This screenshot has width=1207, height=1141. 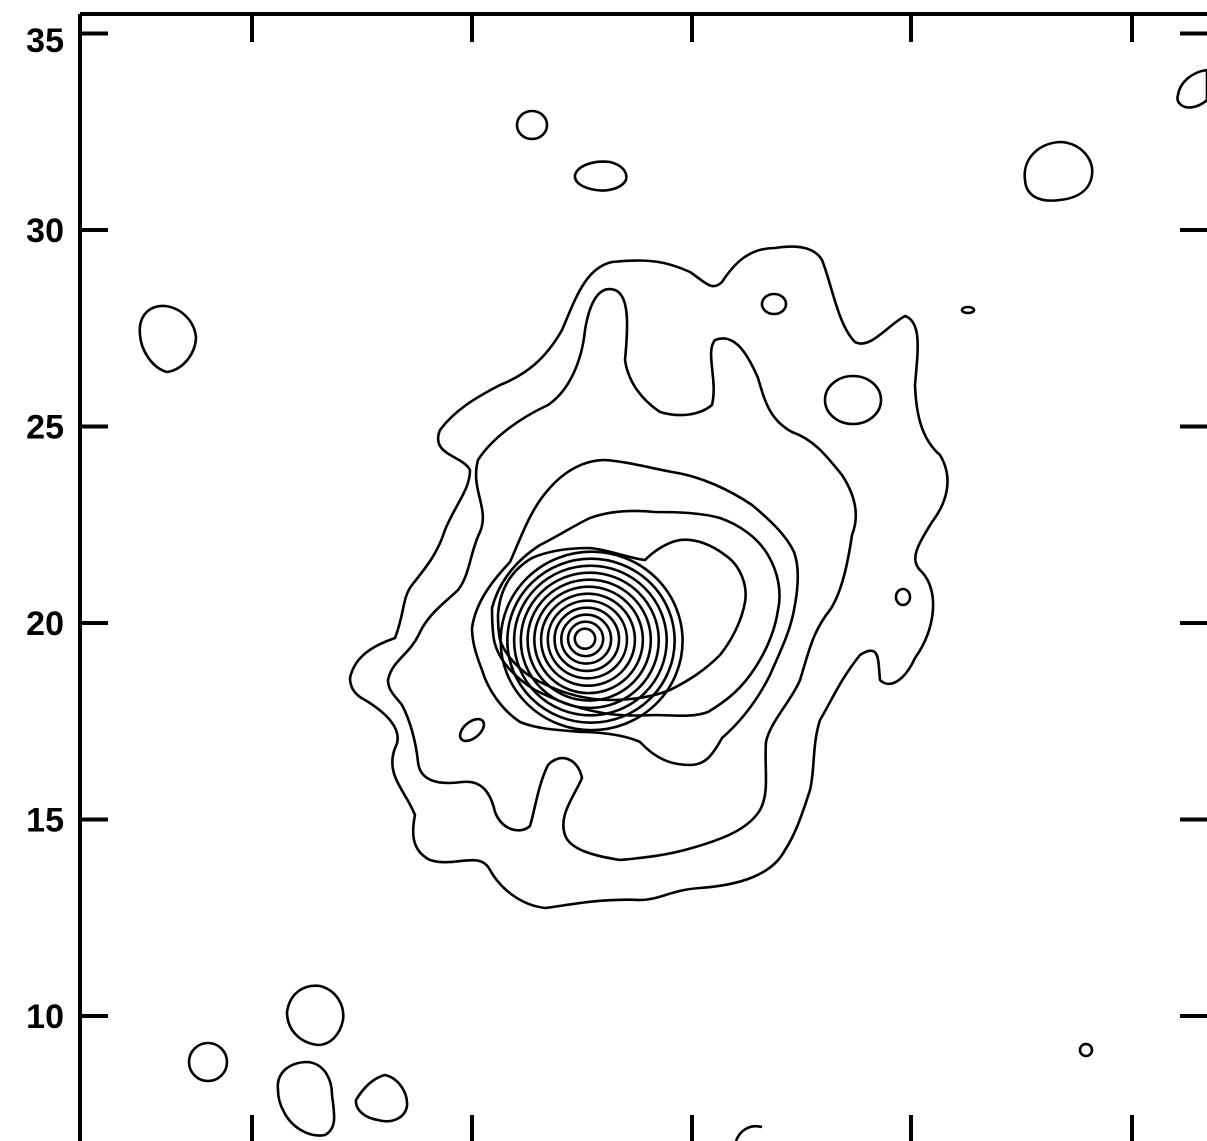 What do you see at coordinates (45, 428) in the screenshot?
I see `y-tick-label: 25` at bounding box center [45, 428].